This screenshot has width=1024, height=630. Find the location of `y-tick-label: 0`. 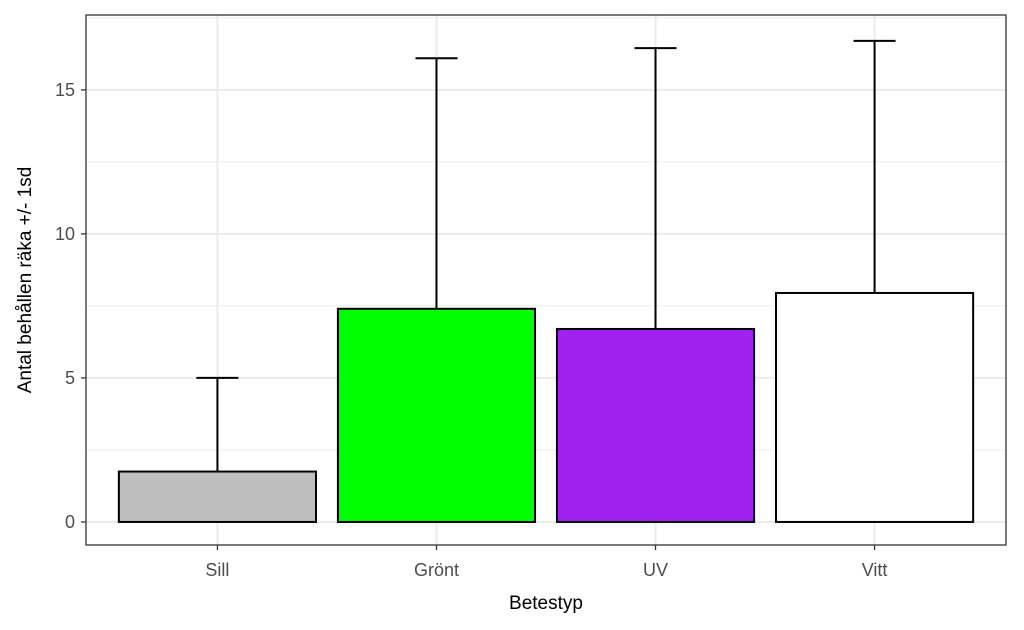

y-tick-label: 0 is located at coordinates (70, 522).